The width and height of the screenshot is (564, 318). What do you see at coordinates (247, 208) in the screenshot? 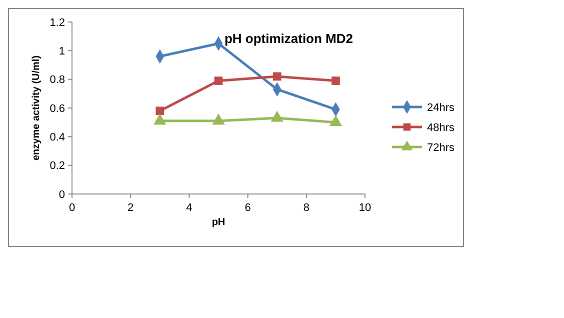
I see `x-tick-label: 6` at bounding box center [247, 208].